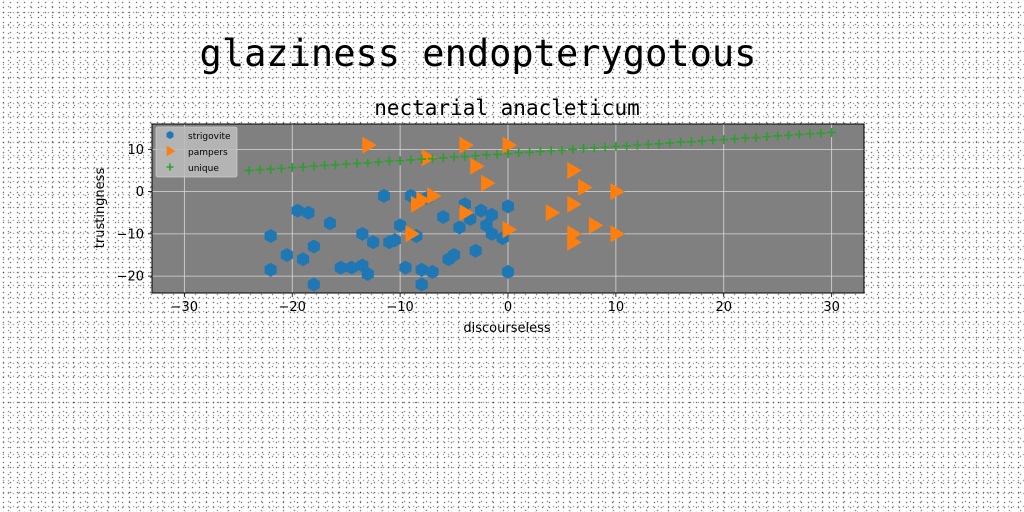 The width and height of the screenshot is (1024, 512). What do you see at coordinates (506, 328) in the screenshot?
I see `x-axis-label: discourseless` at bounding box center [506, 328].